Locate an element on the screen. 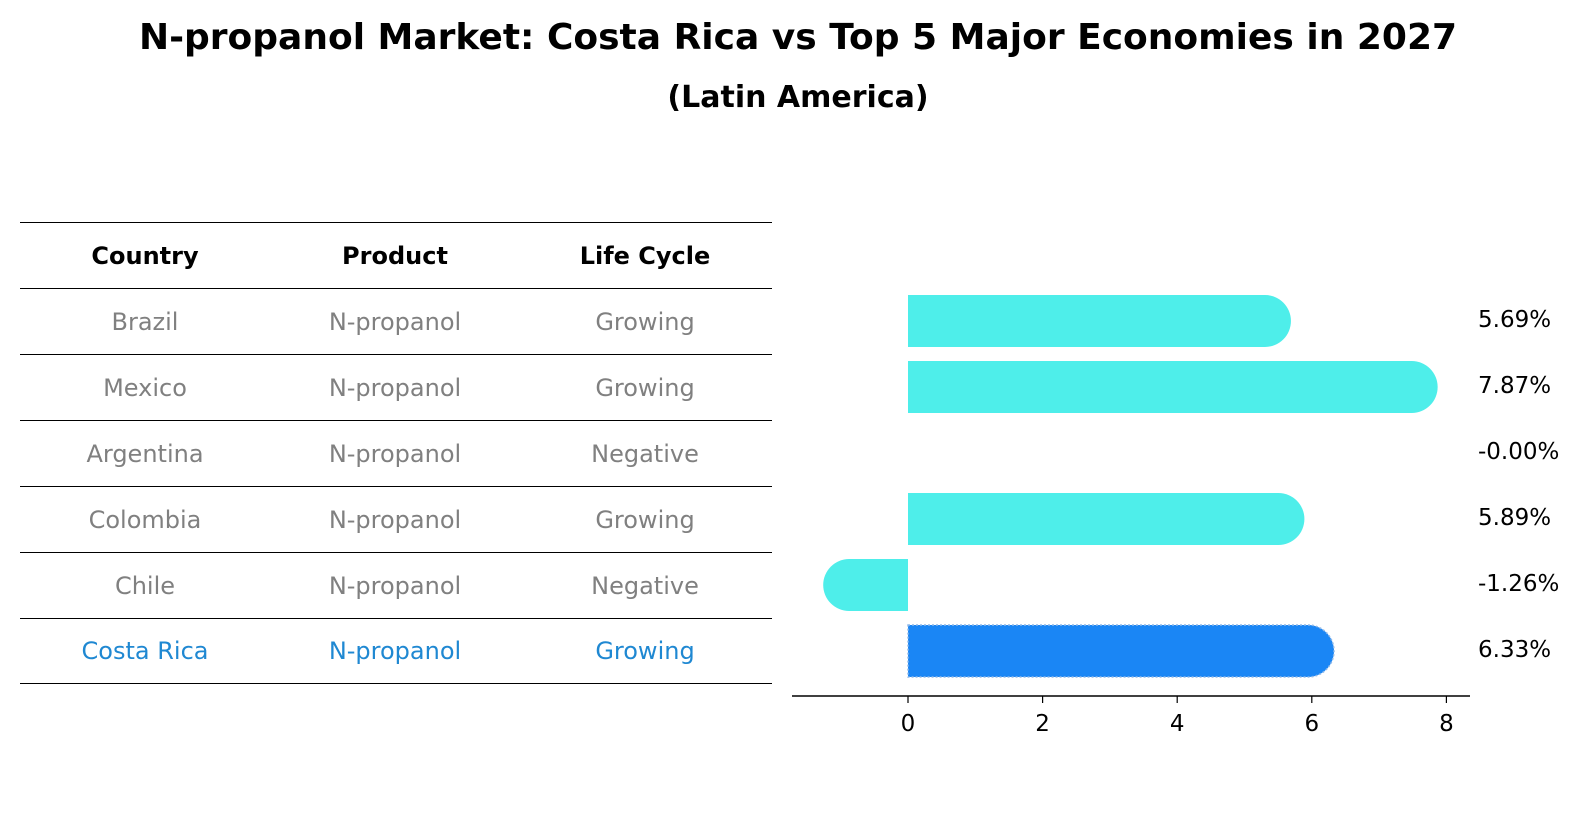  table-row: Brazil N-propanol Growing is located at coordinates (396, 321).